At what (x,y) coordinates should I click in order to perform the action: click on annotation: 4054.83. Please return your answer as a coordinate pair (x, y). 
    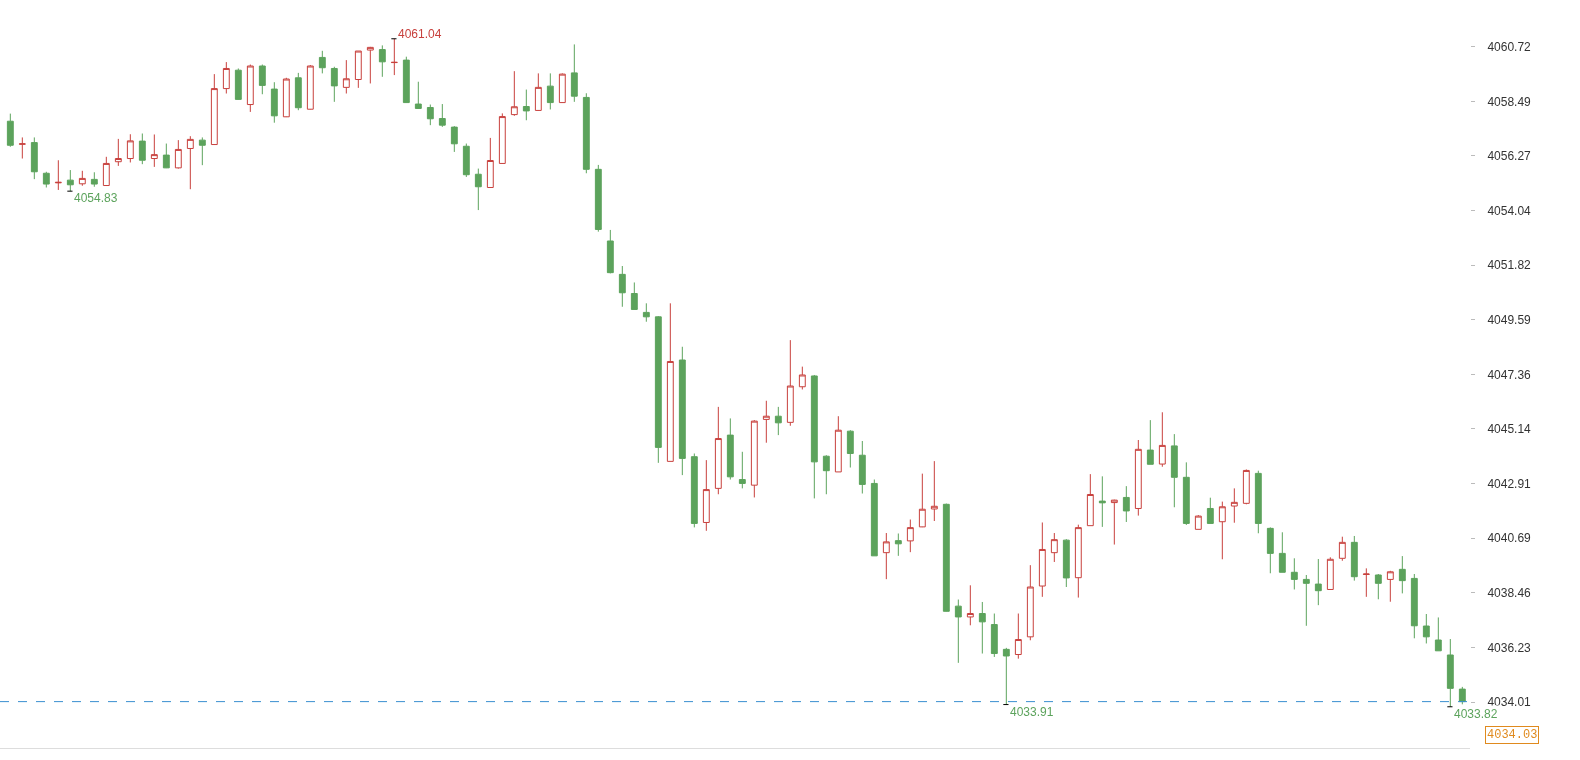
    Looking at the image, I should click on (96, 198).